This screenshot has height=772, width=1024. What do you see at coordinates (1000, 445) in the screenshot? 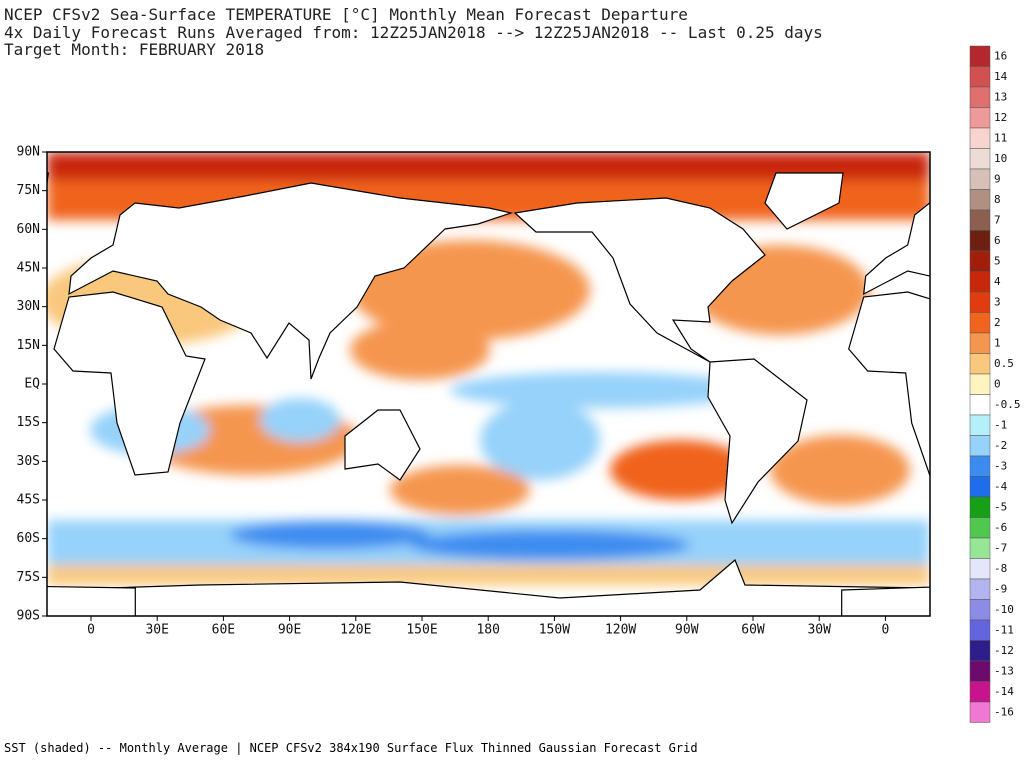
I see `colorbar-label: -2` at bounding box center [1000, 445].